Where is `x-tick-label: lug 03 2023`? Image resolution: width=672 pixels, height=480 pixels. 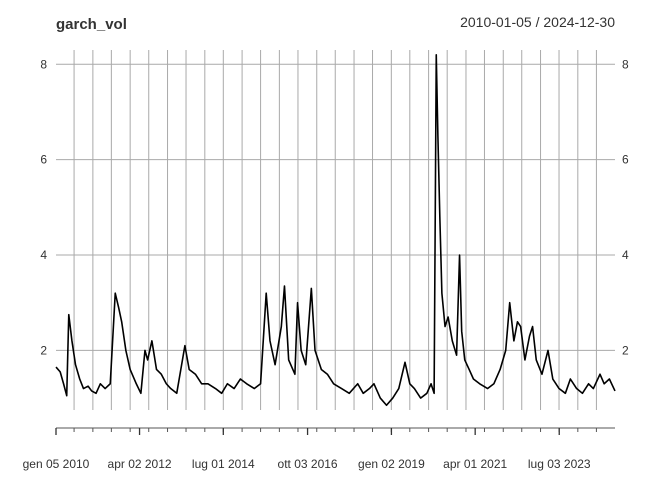 x-tick-label: lug 03 2023 is located at coordinates (559, 464).